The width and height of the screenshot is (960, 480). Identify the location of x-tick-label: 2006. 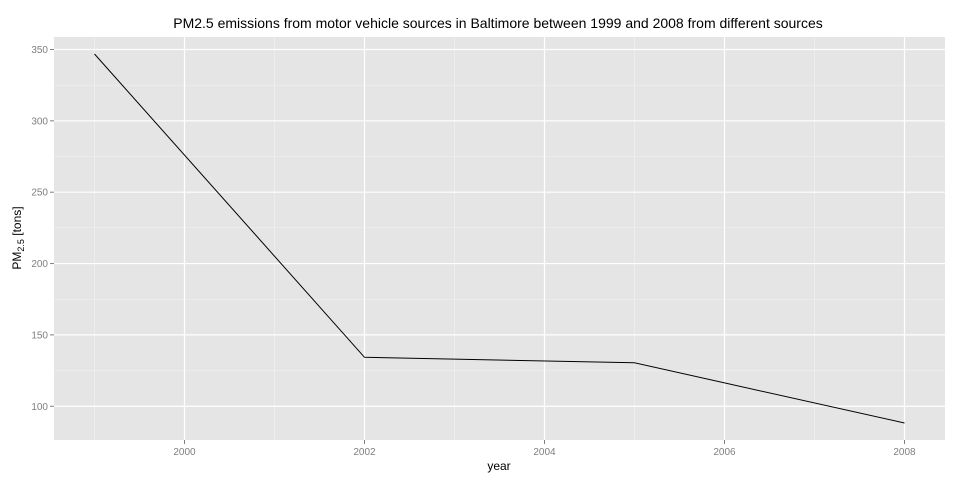
(724, 452).